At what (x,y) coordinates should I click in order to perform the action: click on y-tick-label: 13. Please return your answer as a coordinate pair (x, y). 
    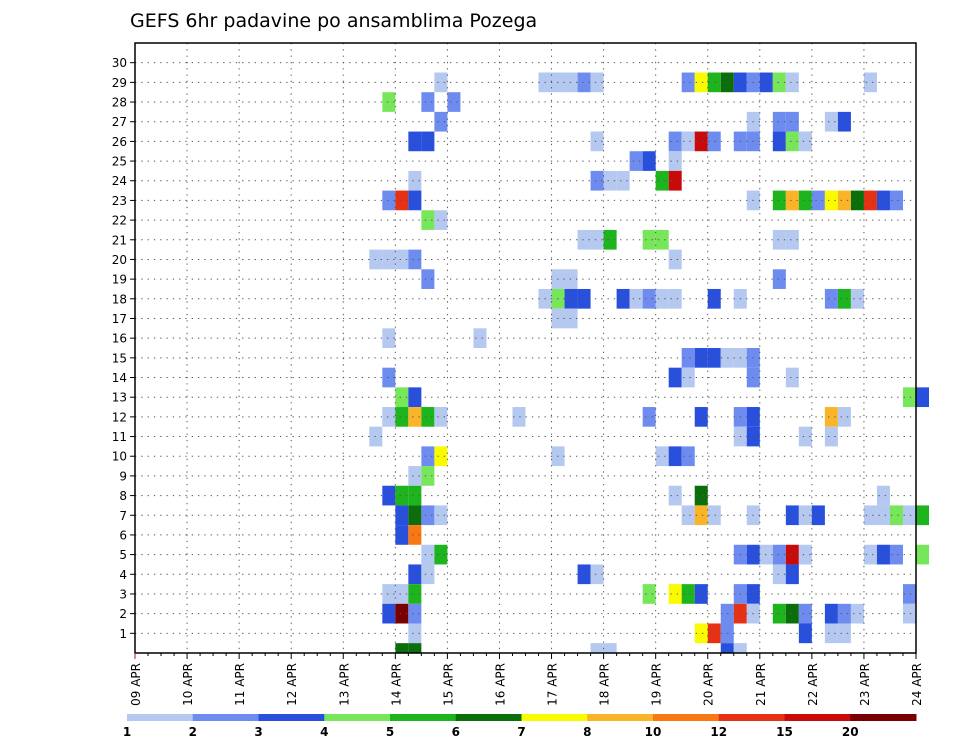
    Looking at the image, I should click on (119, 398).